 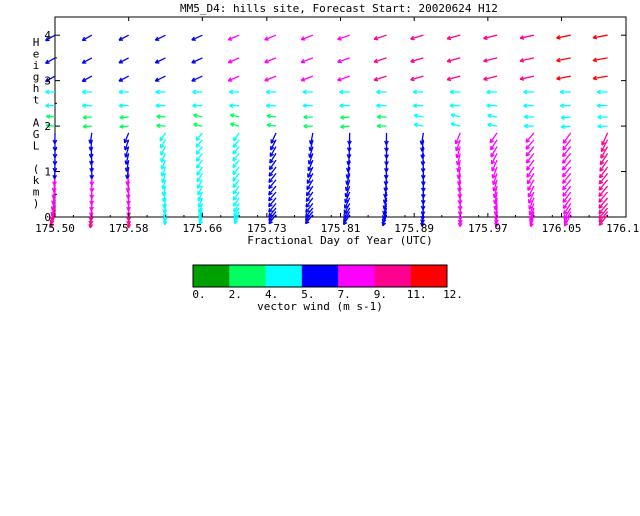 I want to click on colorbar-label: vector wind (m s-1), so click(x=320, y=306).